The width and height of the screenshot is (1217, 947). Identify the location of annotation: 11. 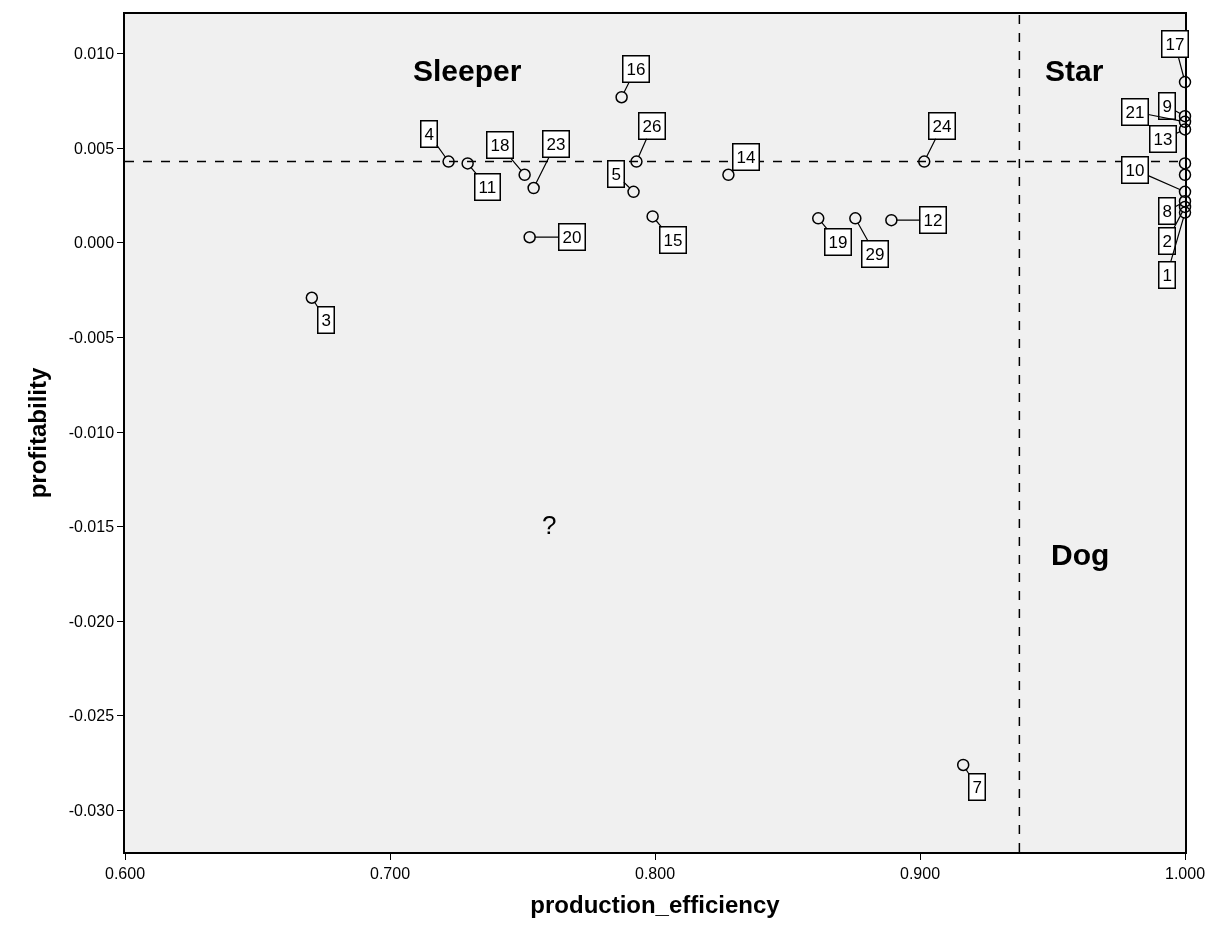
(487, 187).